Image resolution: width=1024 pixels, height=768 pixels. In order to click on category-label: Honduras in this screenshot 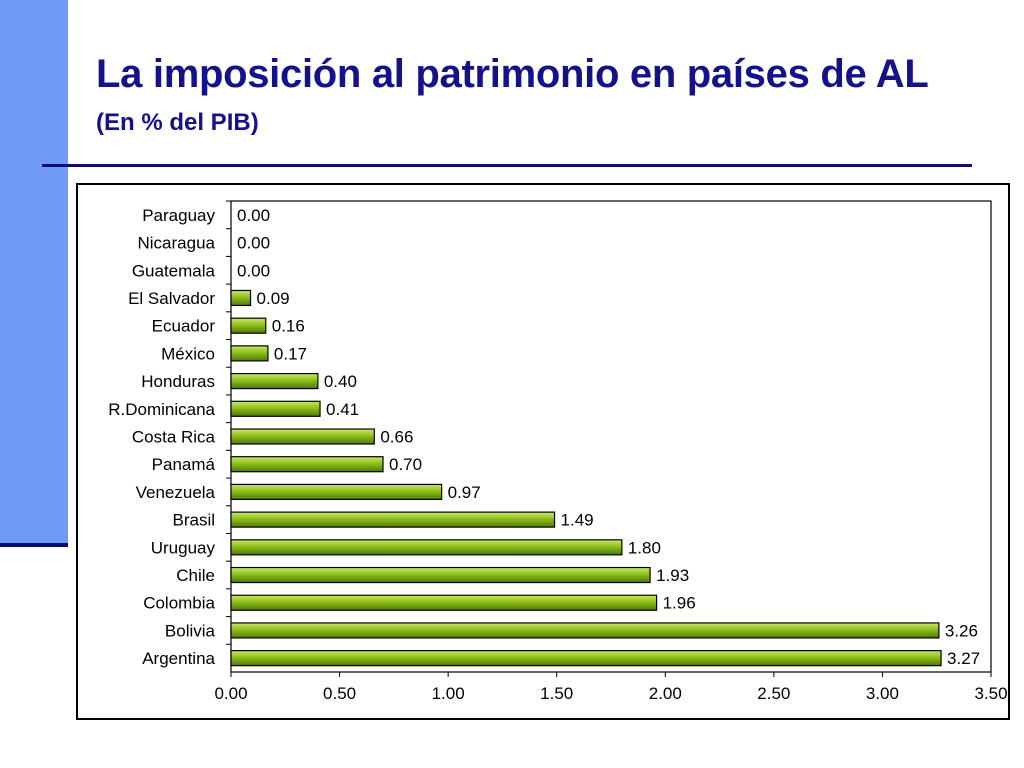, I will do `click(178, 381)`.